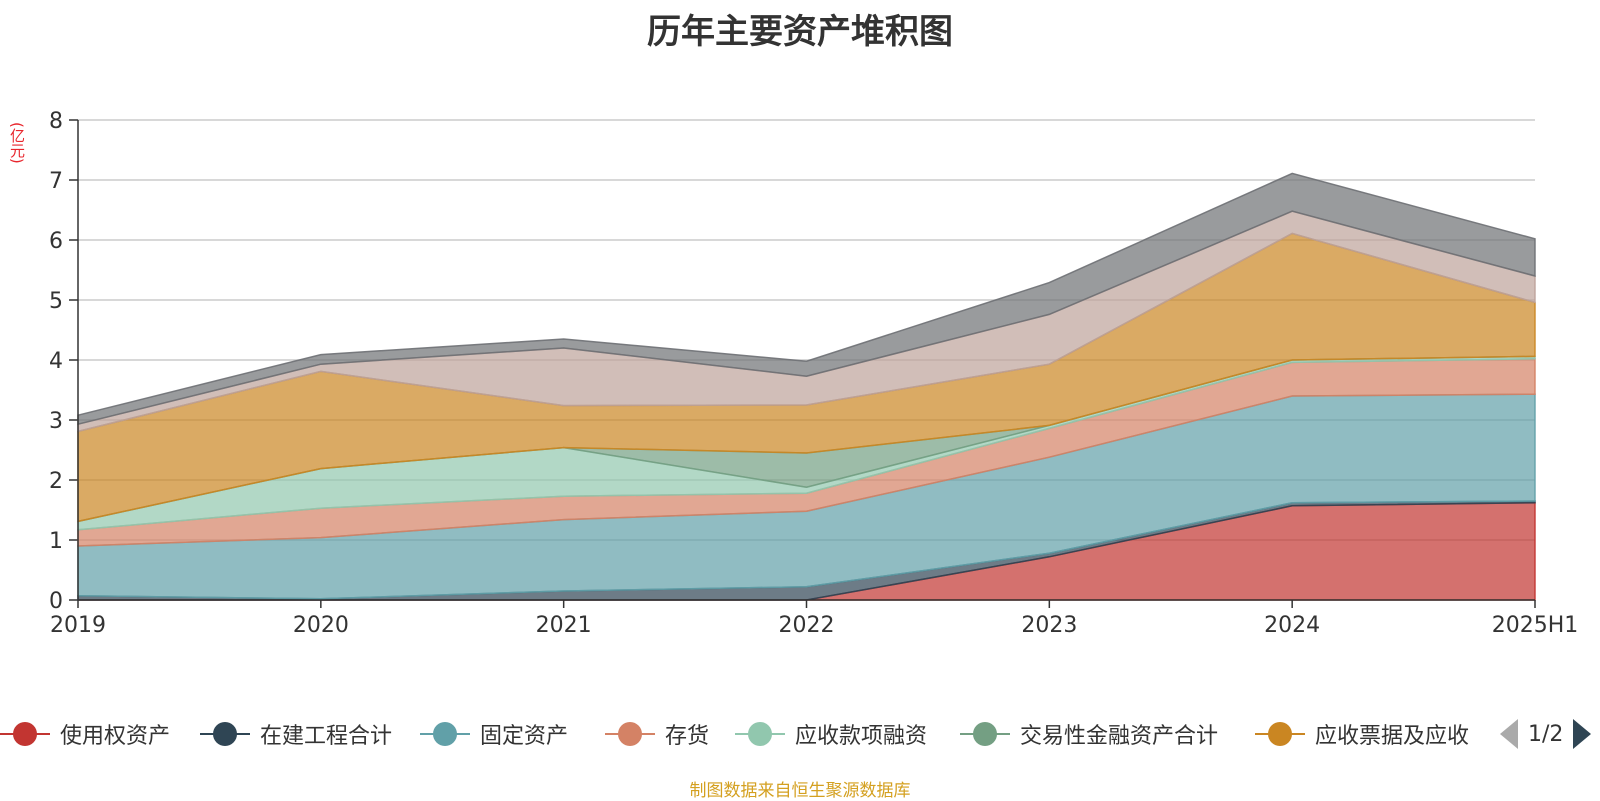 Image resolution: width=1600 pixels, height=801 pixels. Describe the element at coordinates (17, 143) in the screenshot. I see `y-axis-unit: (亿元)` at that location.